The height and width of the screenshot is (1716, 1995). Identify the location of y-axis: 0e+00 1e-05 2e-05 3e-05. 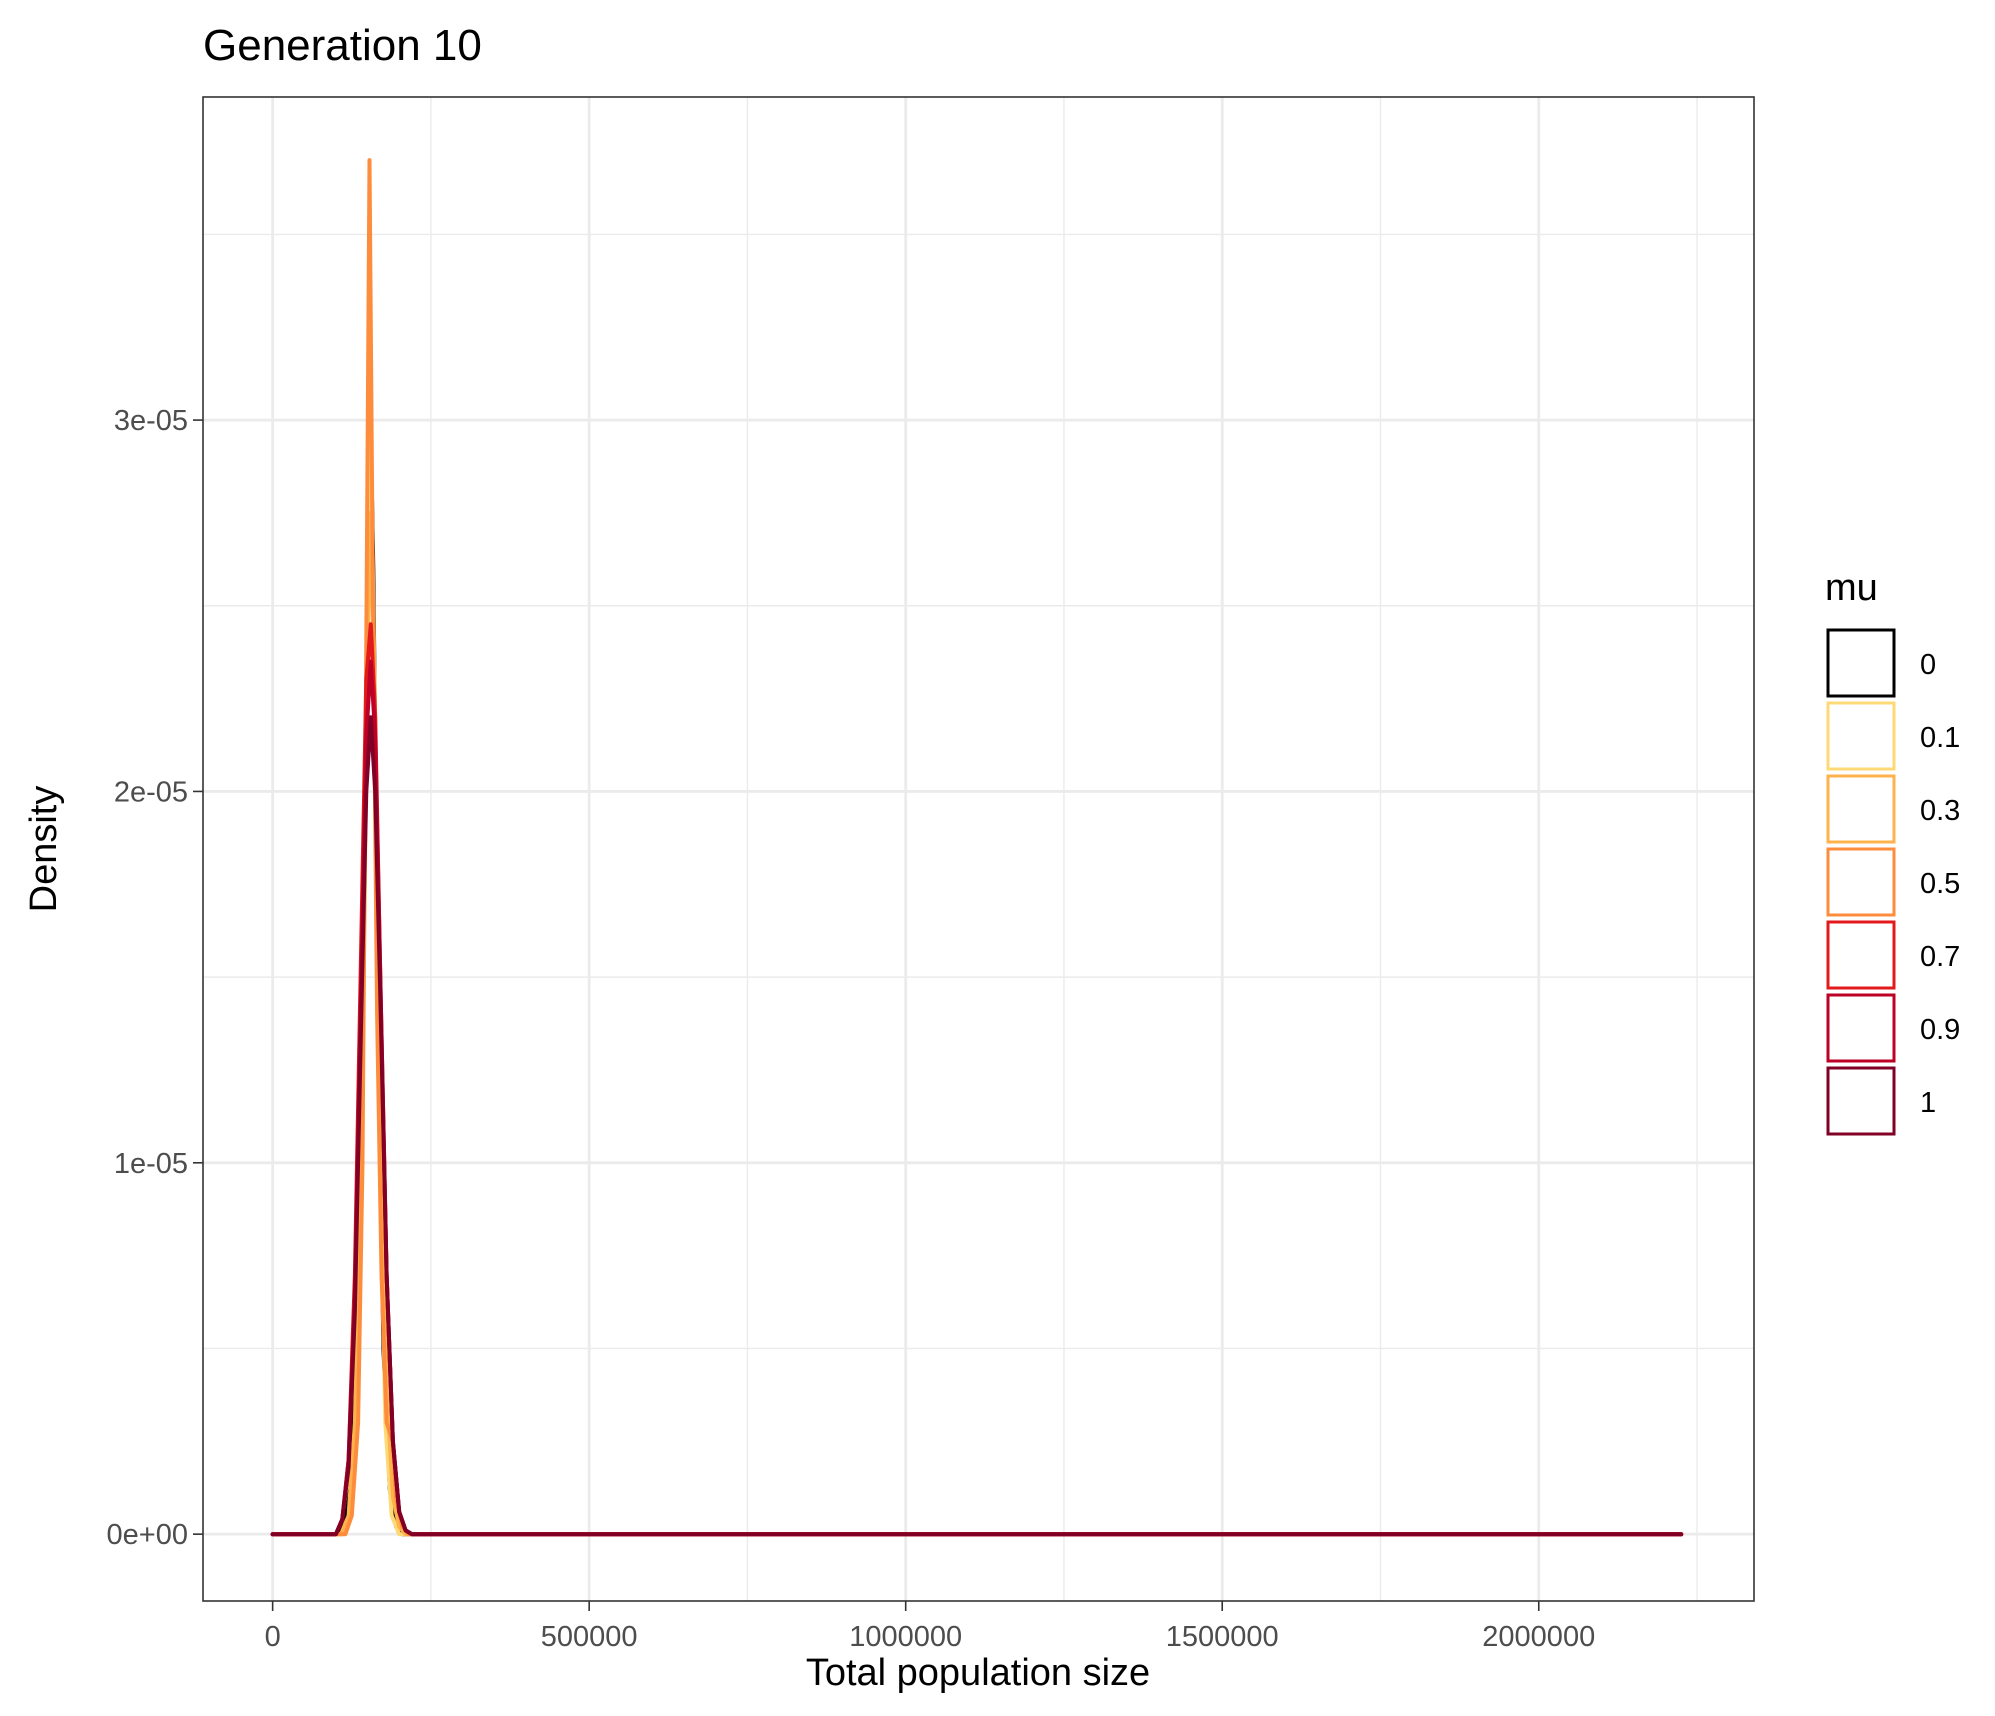
(155, 978).